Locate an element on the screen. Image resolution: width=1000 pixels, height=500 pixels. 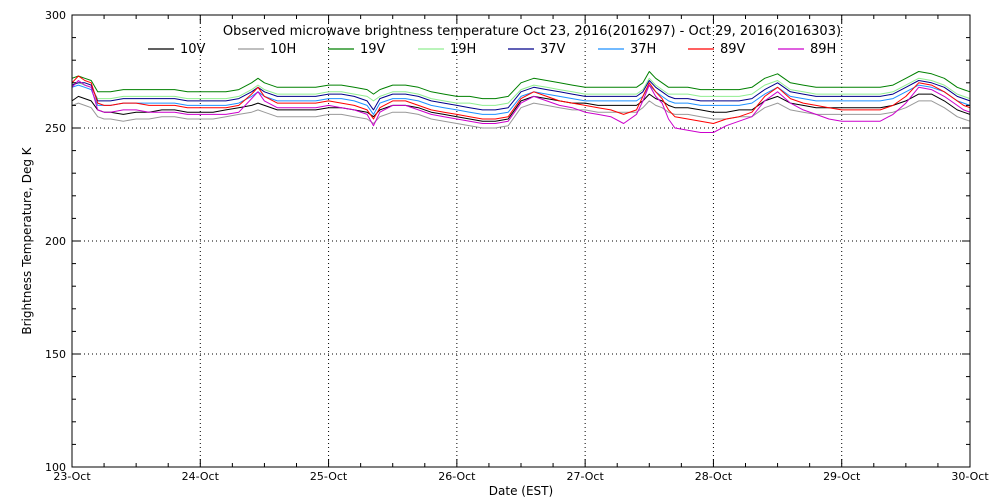
legend-label-89v: 89V is located at coordinates (733, 49).